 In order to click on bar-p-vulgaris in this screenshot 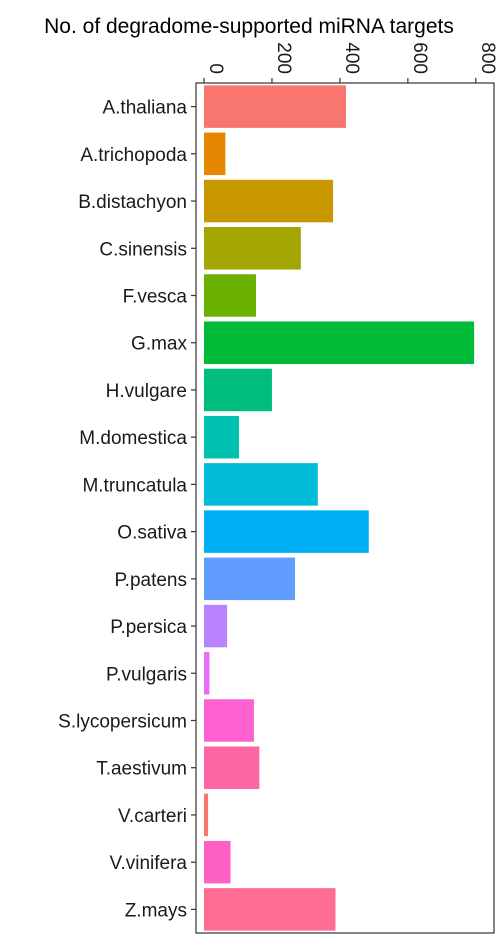, I will do `click(207, 673)`.